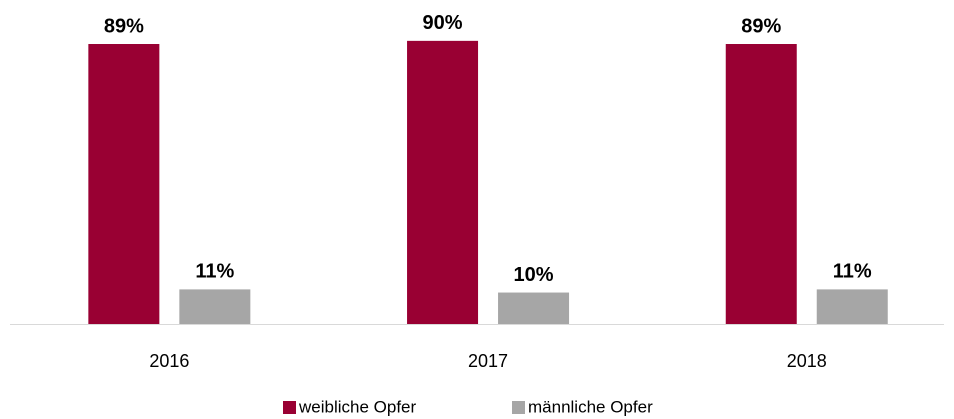 The width and height of the screenshot is (954, 419). What do you see at coordinates (443, 23) in the screenshot?
I see `value-label: 90%` at bounding box center [443, 23].